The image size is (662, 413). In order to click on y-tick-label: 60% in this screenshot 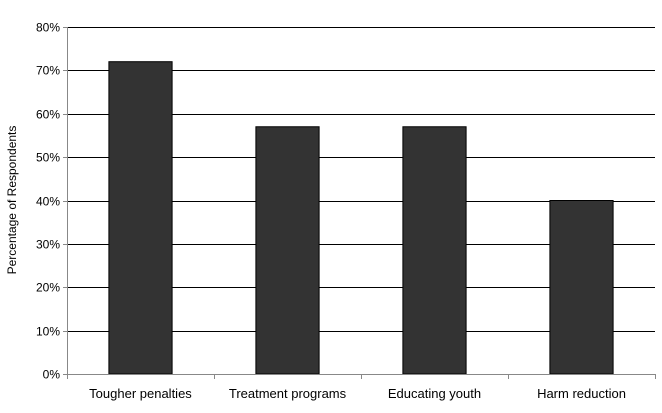, I will do `click(48, 115)`.